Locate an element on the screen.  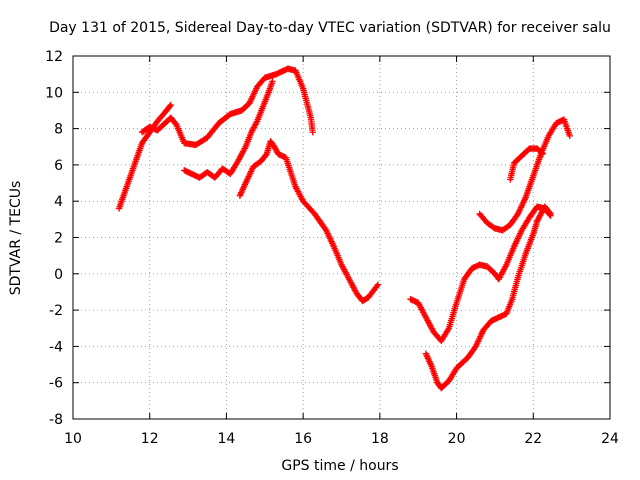
x-tick-label: 14 is located at coordinates (227, 439).